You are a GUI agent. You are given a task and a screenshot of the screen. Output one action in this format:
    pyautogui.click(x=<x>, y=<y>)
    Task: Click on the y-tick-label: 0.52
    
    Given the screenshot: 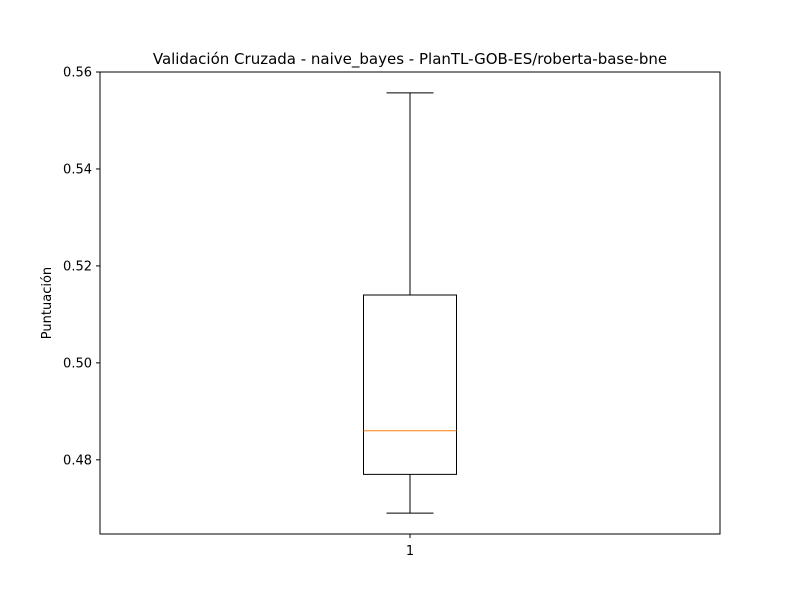 What is the action you would take?
    pyautogui.click(x=77, y=266)
    